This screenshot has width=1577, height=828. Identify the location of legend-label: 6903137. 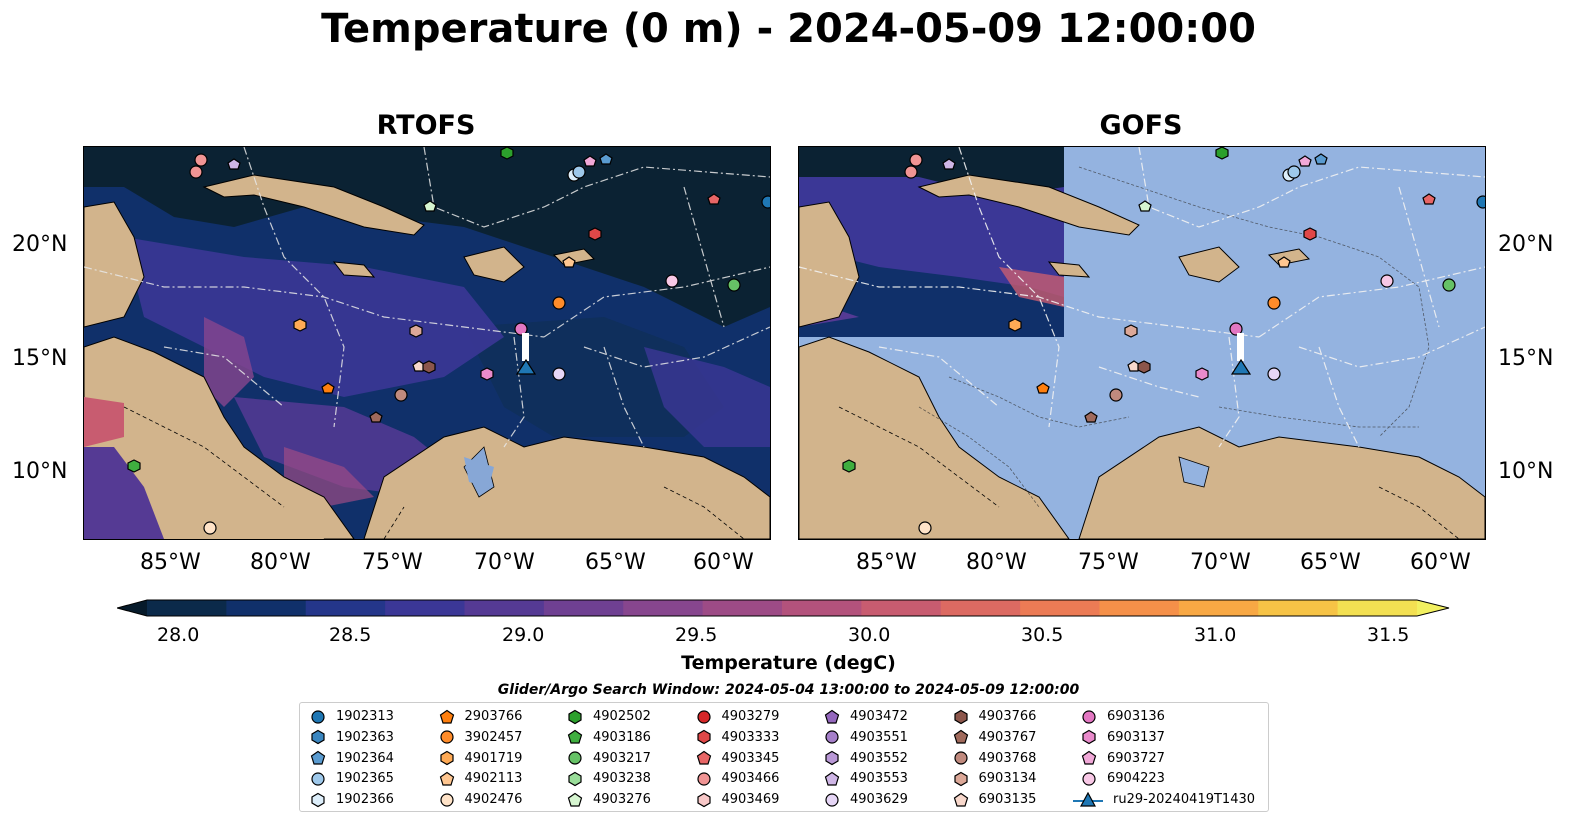
(1136, 737).